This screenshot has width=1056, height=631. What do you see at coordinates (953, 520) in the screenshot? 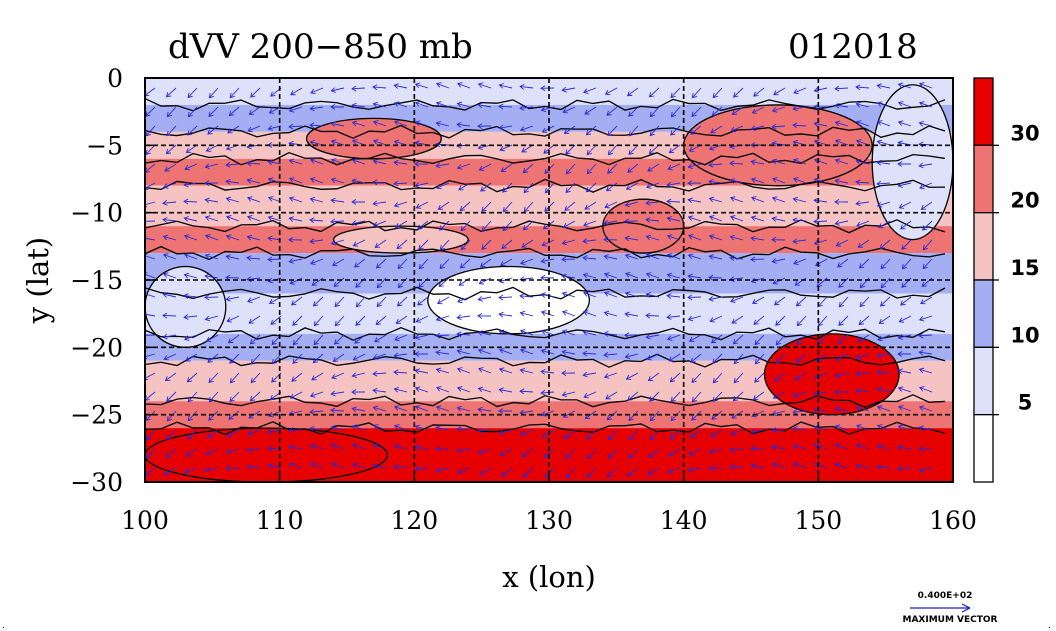
I see `x-tick-label-6: 160` at bounding box center [953, 520].